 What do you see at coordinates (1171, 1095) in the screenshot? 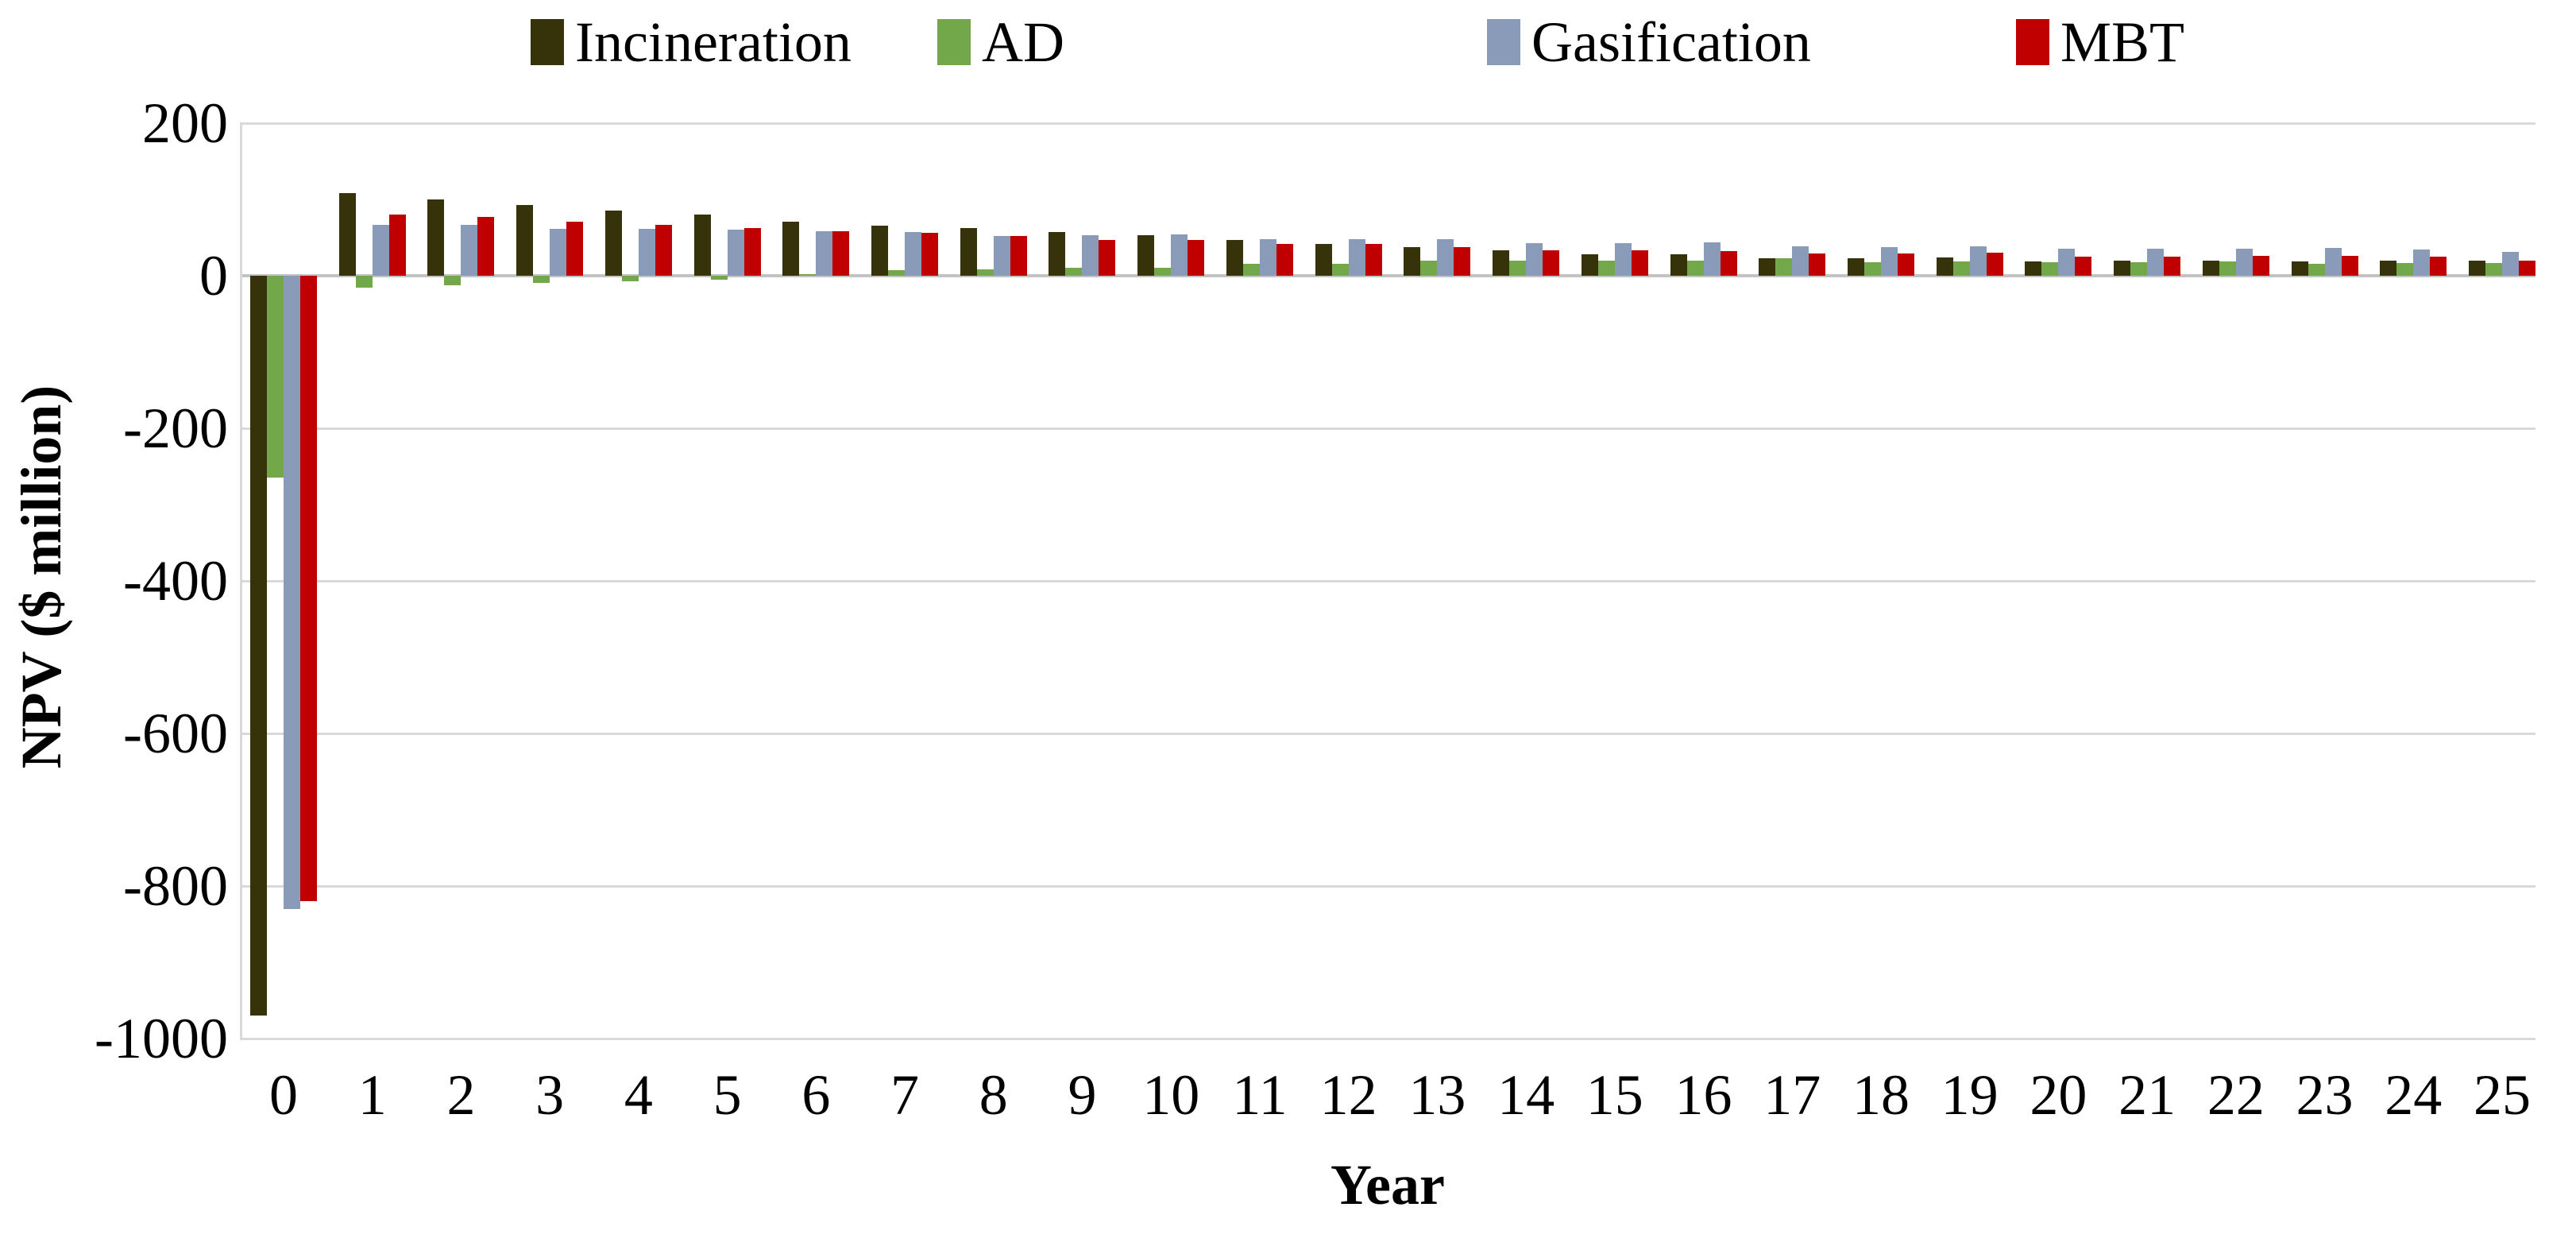
I see `x-tick-label: 10` at bounding box center [1171, 1095].